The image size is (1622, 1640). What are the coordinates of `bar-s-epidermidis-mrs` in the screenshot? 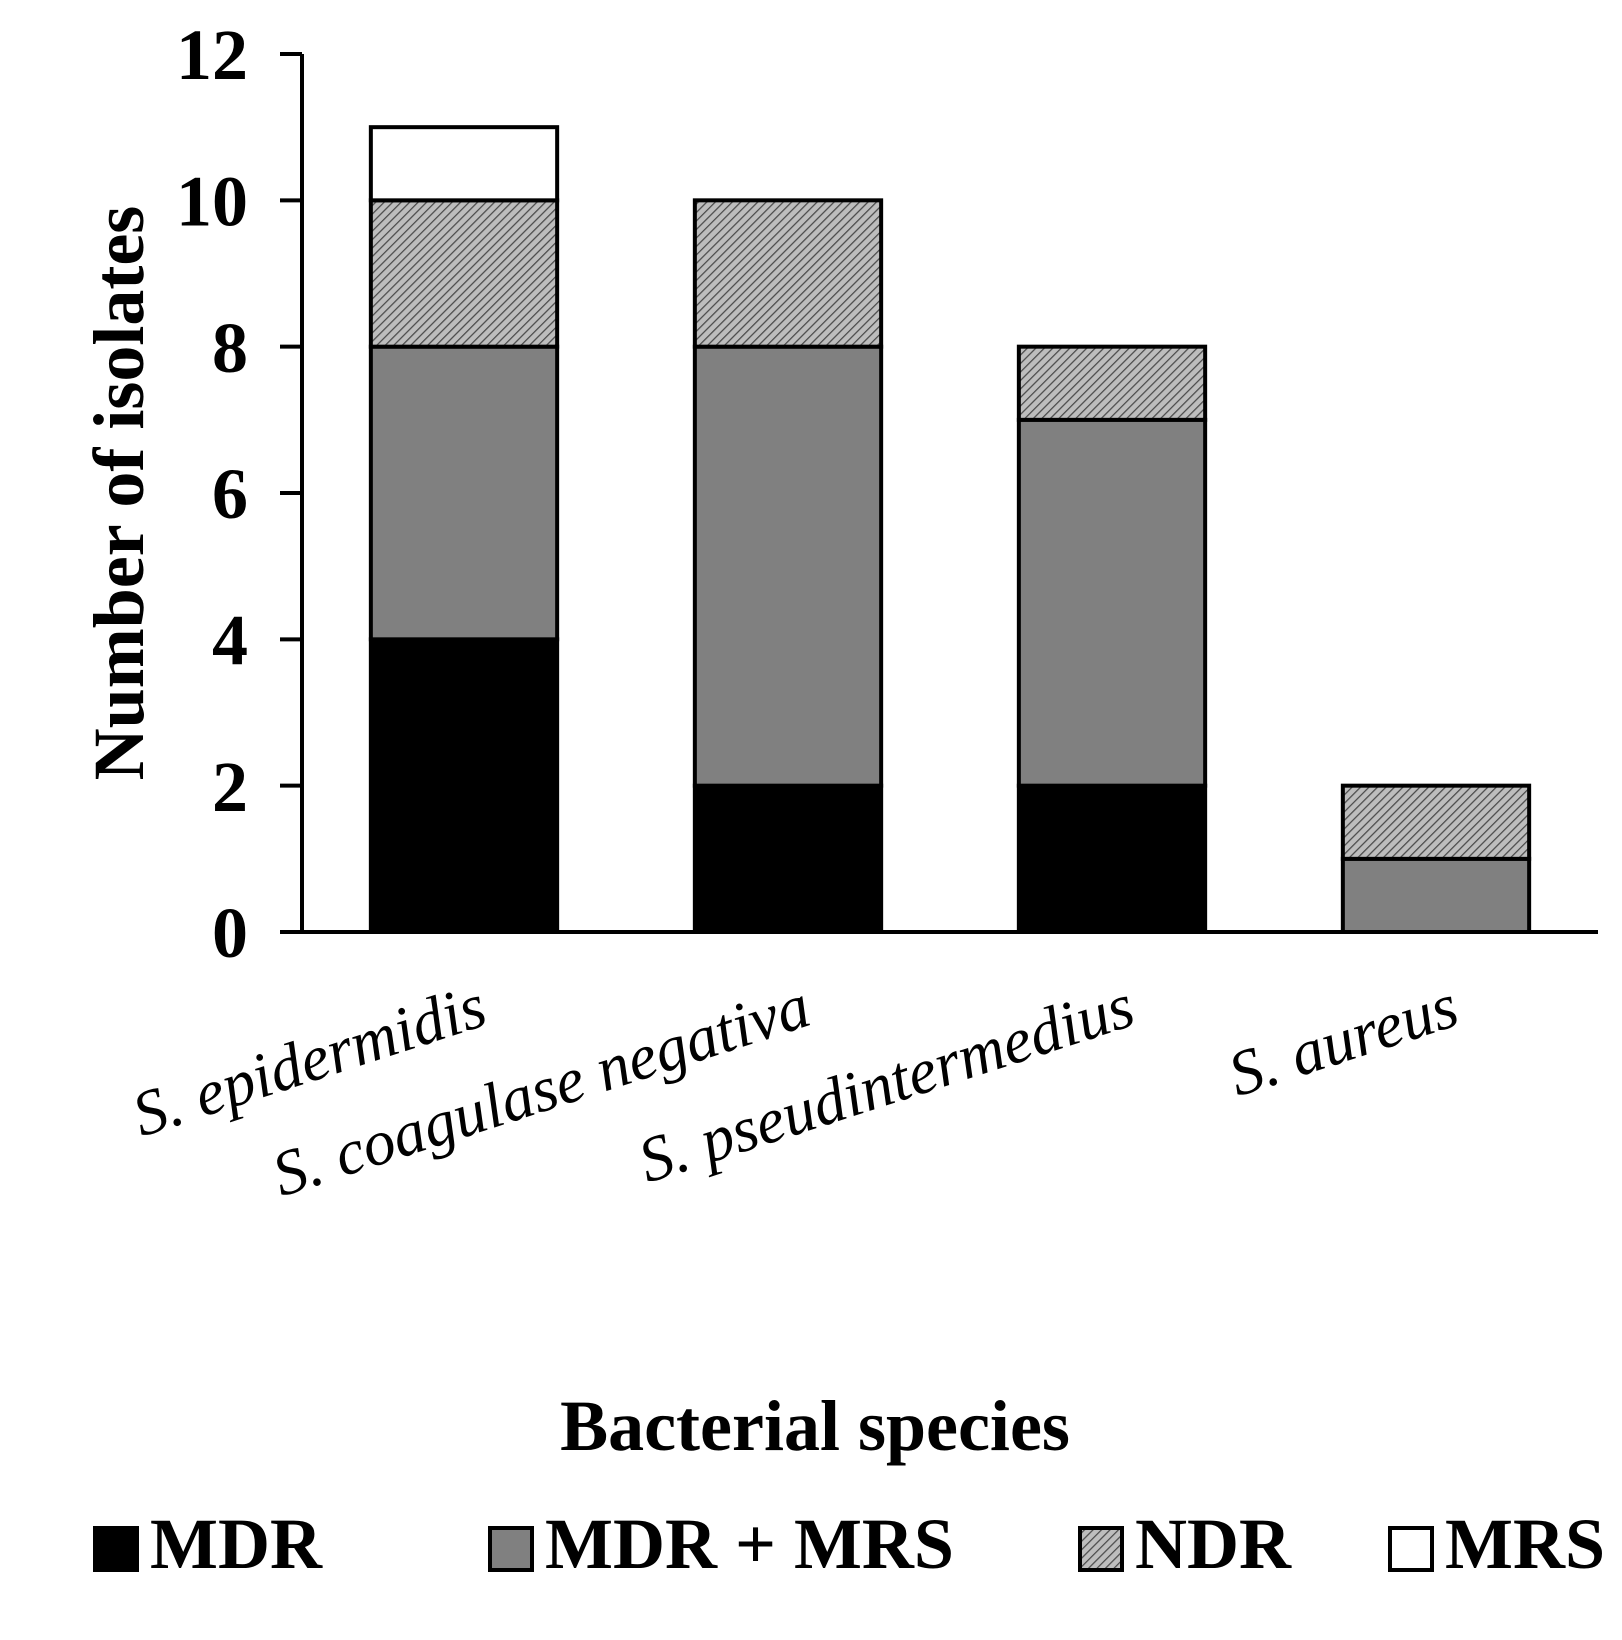 It's located at (464, 164).